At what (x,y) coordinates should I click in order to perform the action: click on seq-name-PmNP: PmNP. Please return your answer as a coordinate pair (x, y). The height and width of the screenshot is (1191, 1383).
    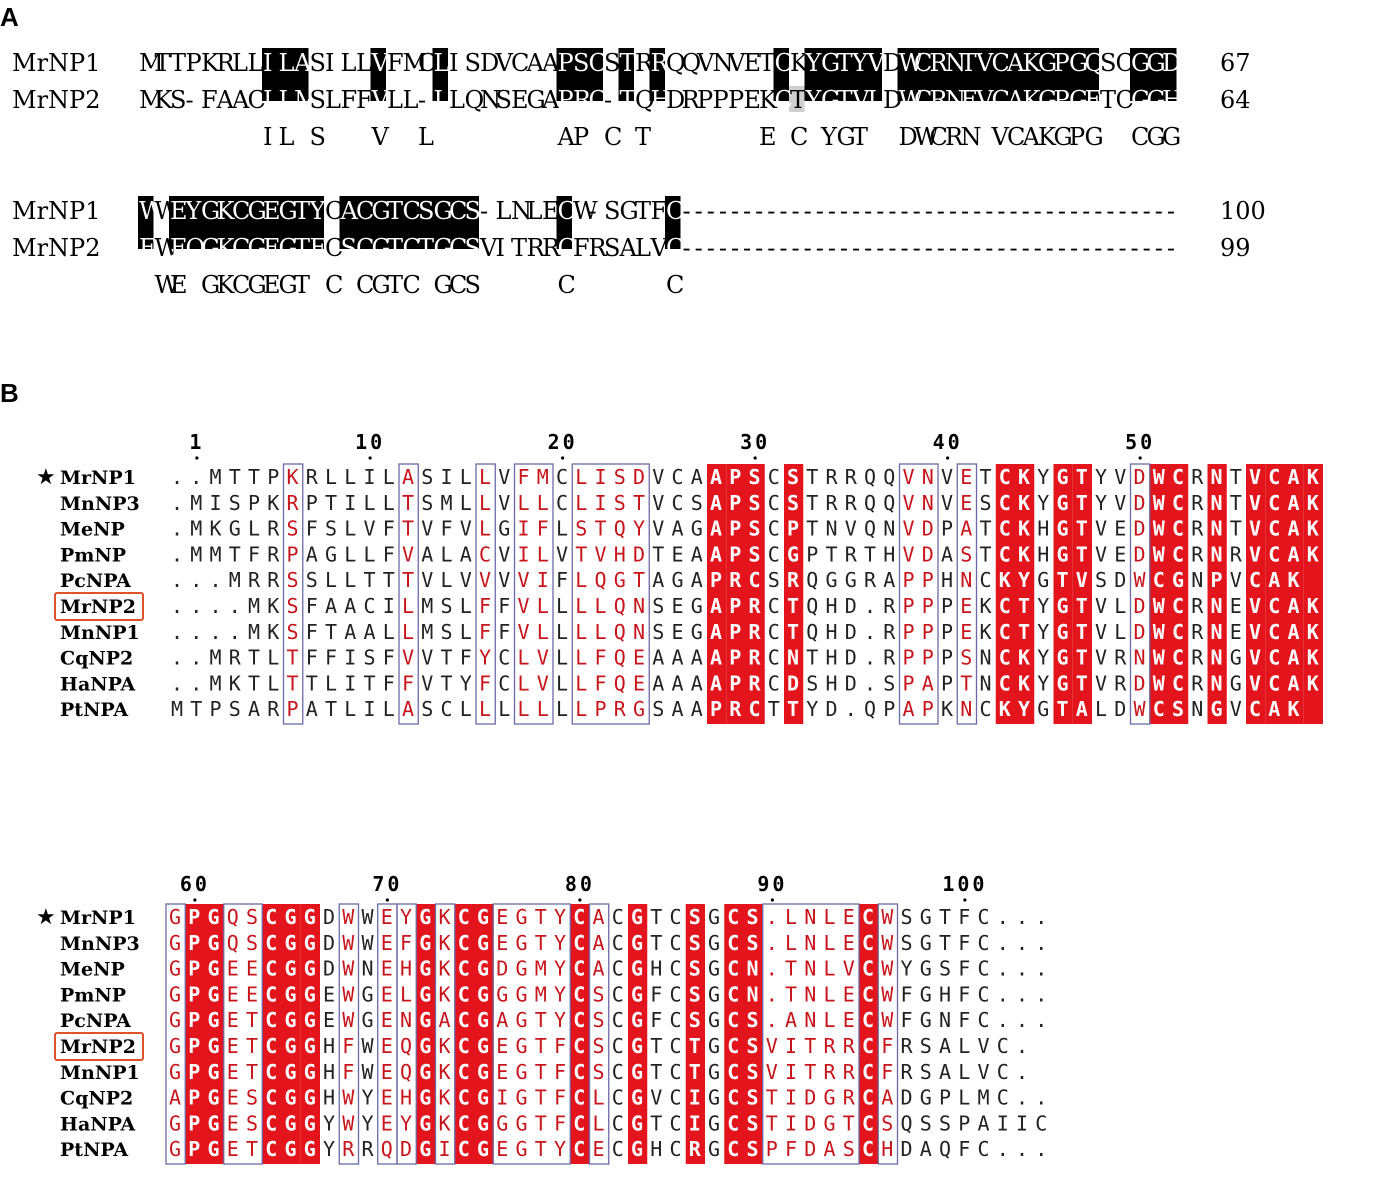
    Looking at the image, I should click on (93, 995).